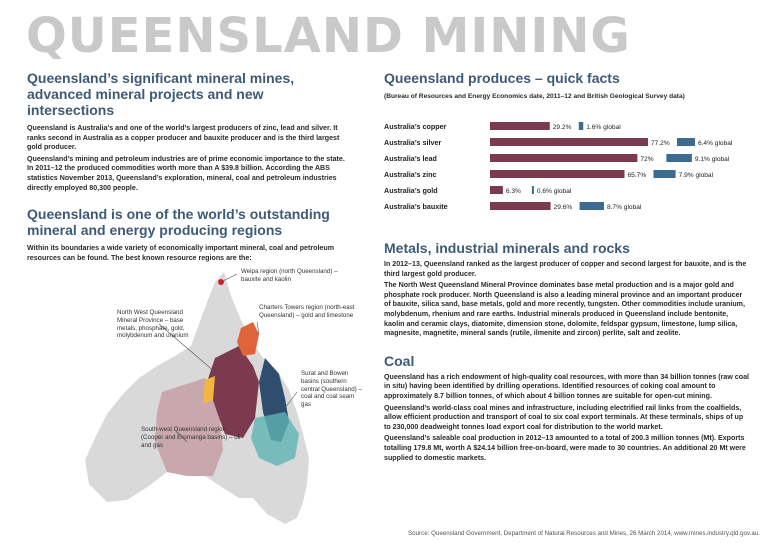 The height and width of the screenshot is (543, 768). What do you see at coordinates (715, 143) in the screenshot?
I see `bar-global-label: 6.4% global` at bounding box center [715, 143].